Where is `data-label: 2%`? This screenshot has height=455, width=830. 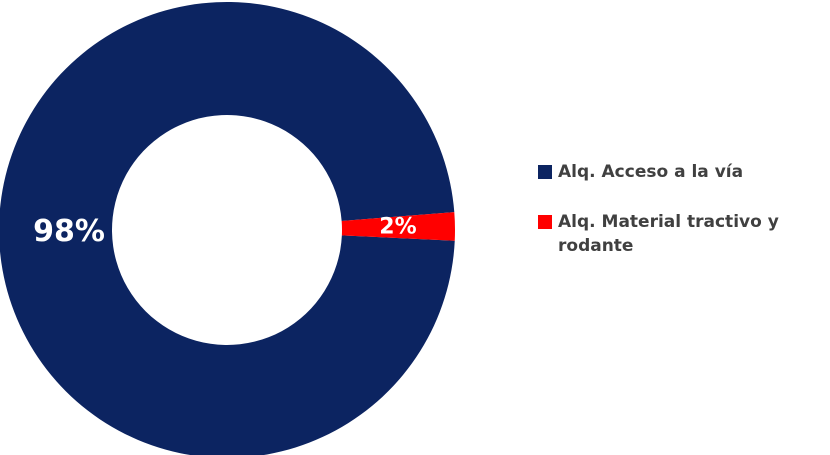
data-label: 2% is located at coordinates (397, 226).